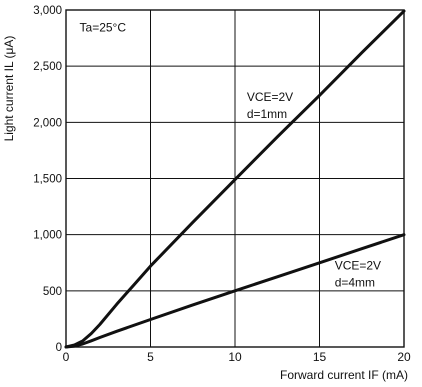 The width and height of the screenshot is (422, 387). Describe the element at coordinates (355, 282) in the screenshot. I see `annotation-series2-distance: d=4mm` at that location.